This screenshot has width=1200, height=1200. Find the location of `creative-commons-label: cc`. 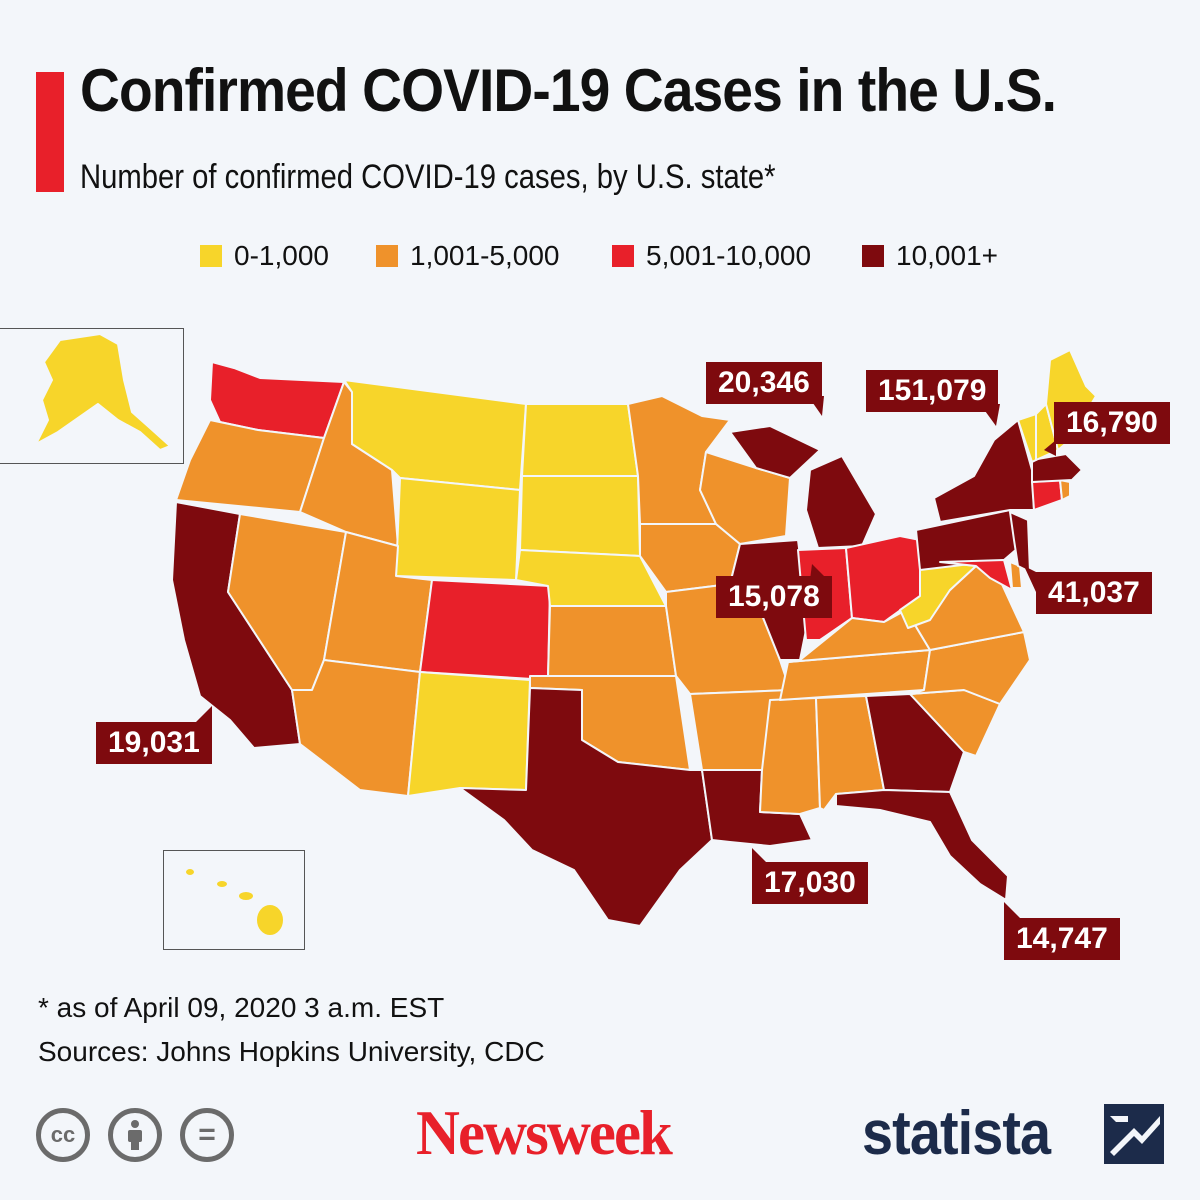

creative-commons-label: cc is located at coordinates (63, 1134).